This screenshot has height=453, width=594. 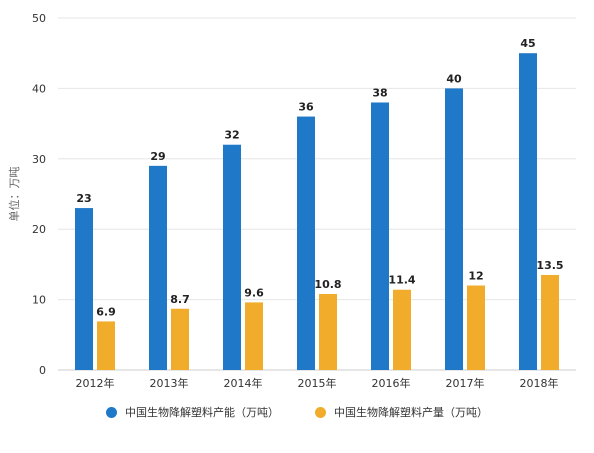 What do you see at coordinates (306, 107) in the screenshot?
I see `data-label: 36` at bounding box center [306, 107].